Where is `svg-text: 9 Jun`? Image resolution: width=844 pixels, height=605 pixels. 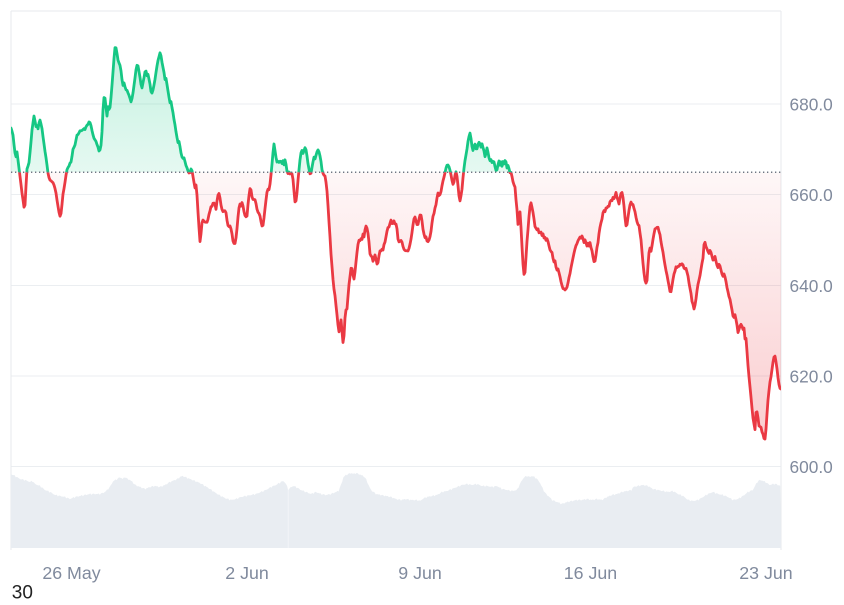
svg-text: 9 Jun is located at coordinates (420, 573).